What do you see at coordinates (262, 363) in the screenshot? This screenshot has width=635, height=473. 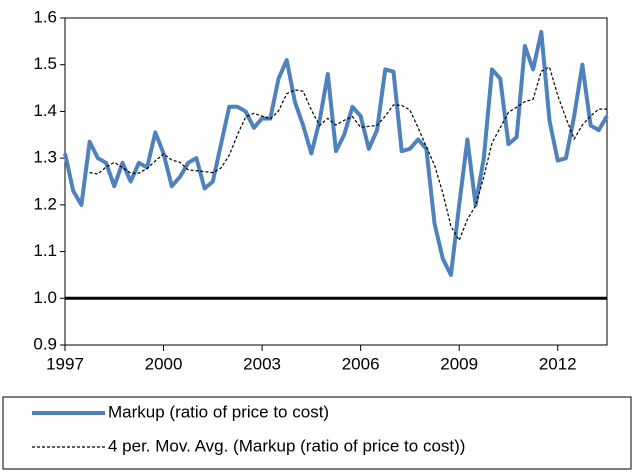 I see `x-tick-label: 2003` at bounding box center [262, 363].